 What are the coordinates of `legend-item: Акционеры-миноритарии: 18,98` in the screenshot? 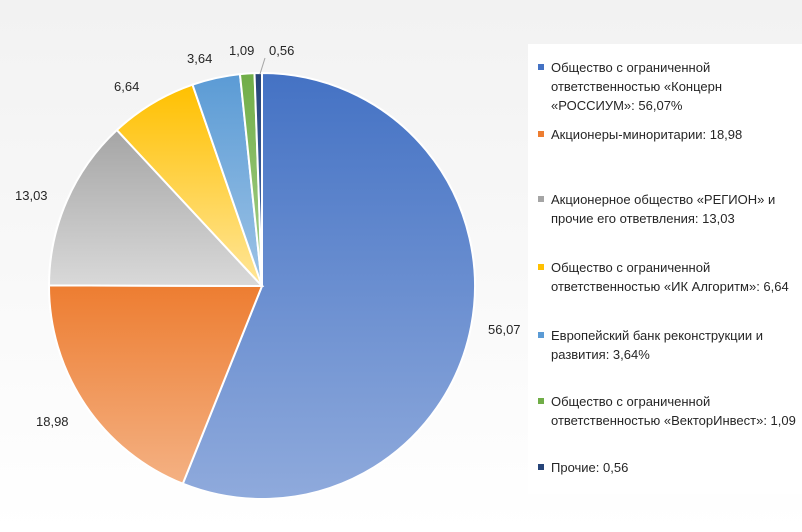 It's located at (669, 134).